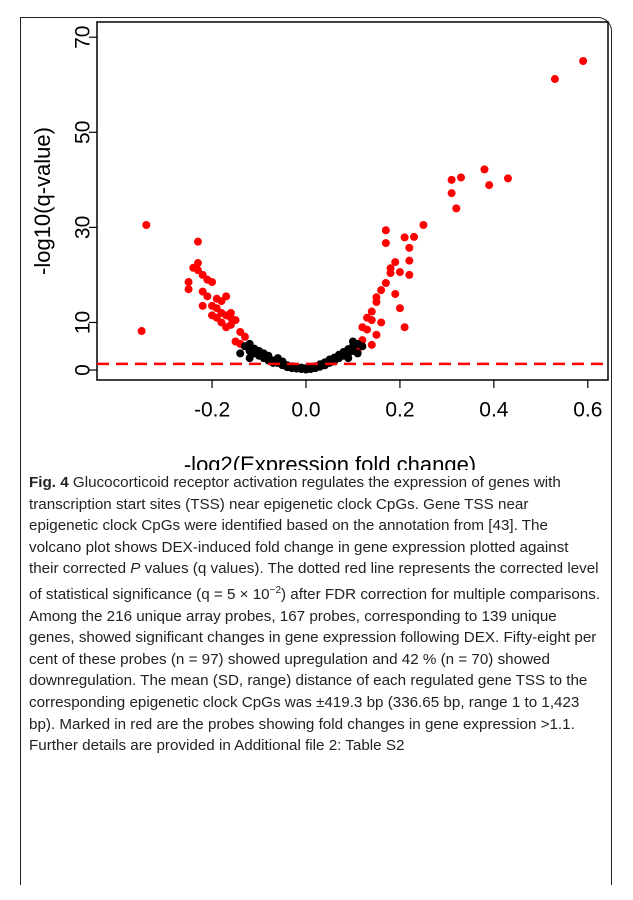 This screenshot has width=633, height=900. What do you see at coordinates (135, 569) in the screenshot?
I see `caption-italic: P` at bounding box center [135, 569].